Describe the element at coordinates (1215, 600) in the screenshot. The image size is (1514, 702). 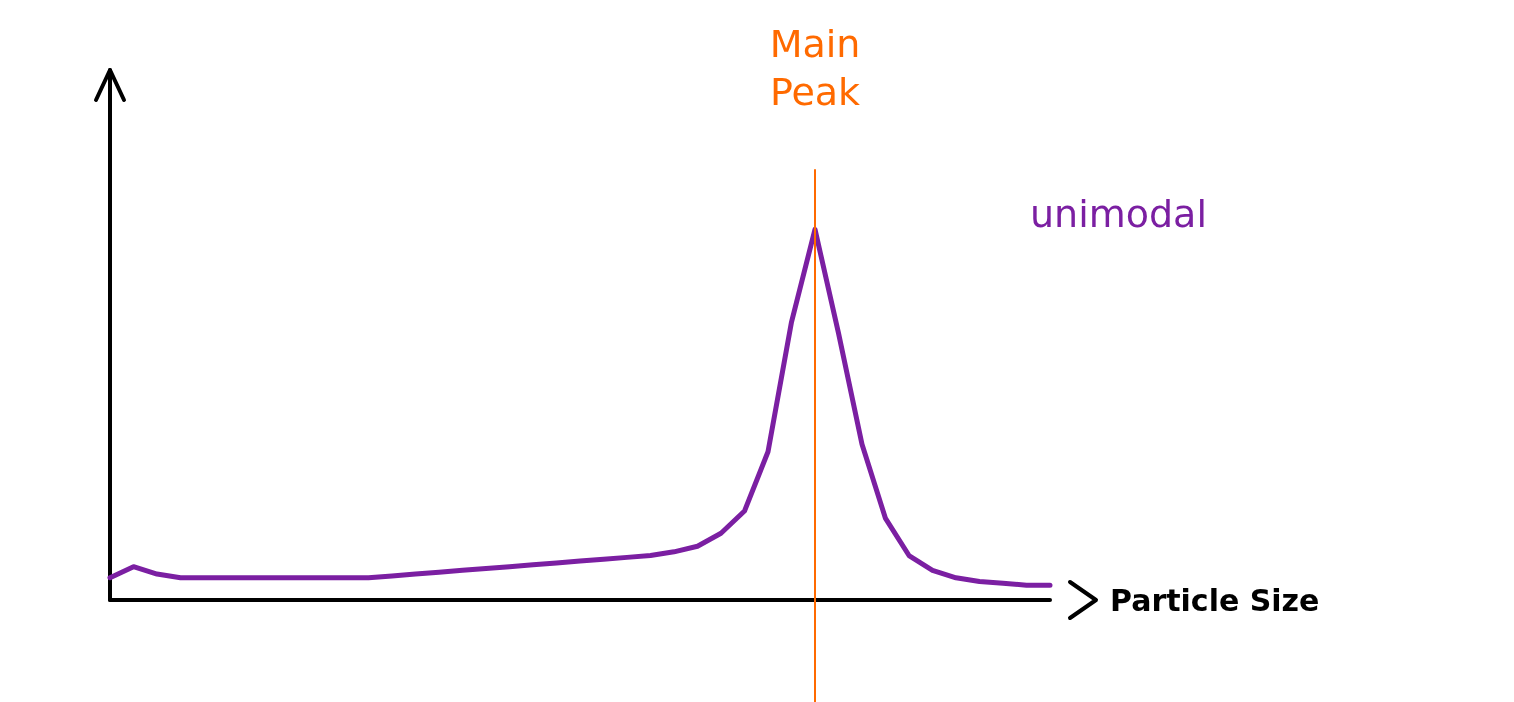
I see `x-axis-title: Particle Size` at that location.